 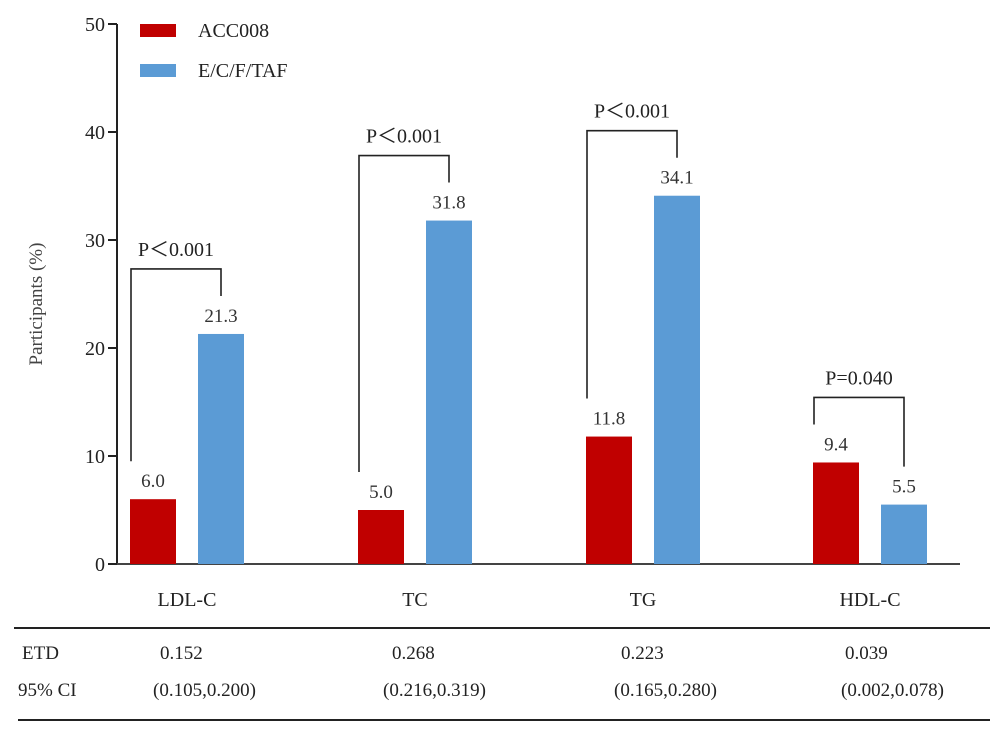 I want to click on data-label: 6.0, so click(x=153, y=481).